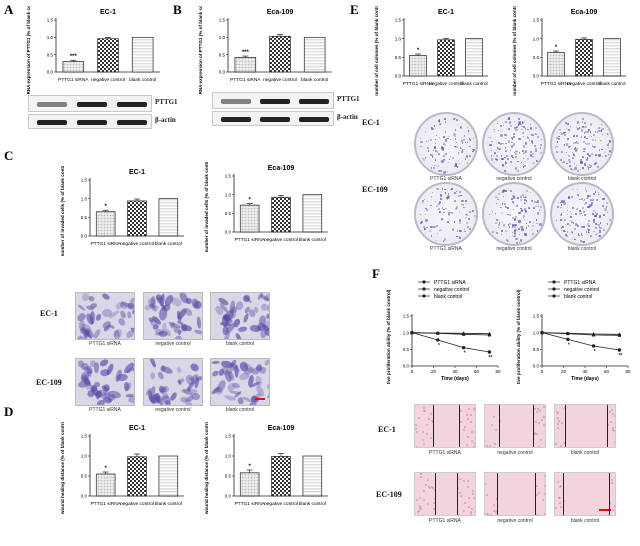 This screenshot has height=546, width=640. What do you see at coordinates (281, 504) in the screenshot?
I see `x-tick-label: negative control` at bounding box center [281, 504].